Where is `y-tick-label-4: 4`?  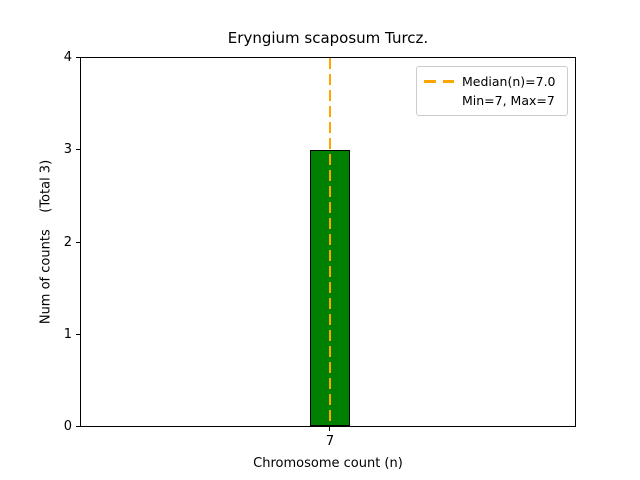
y-tick-label-4: 4 is located at coordinates (67, 57).